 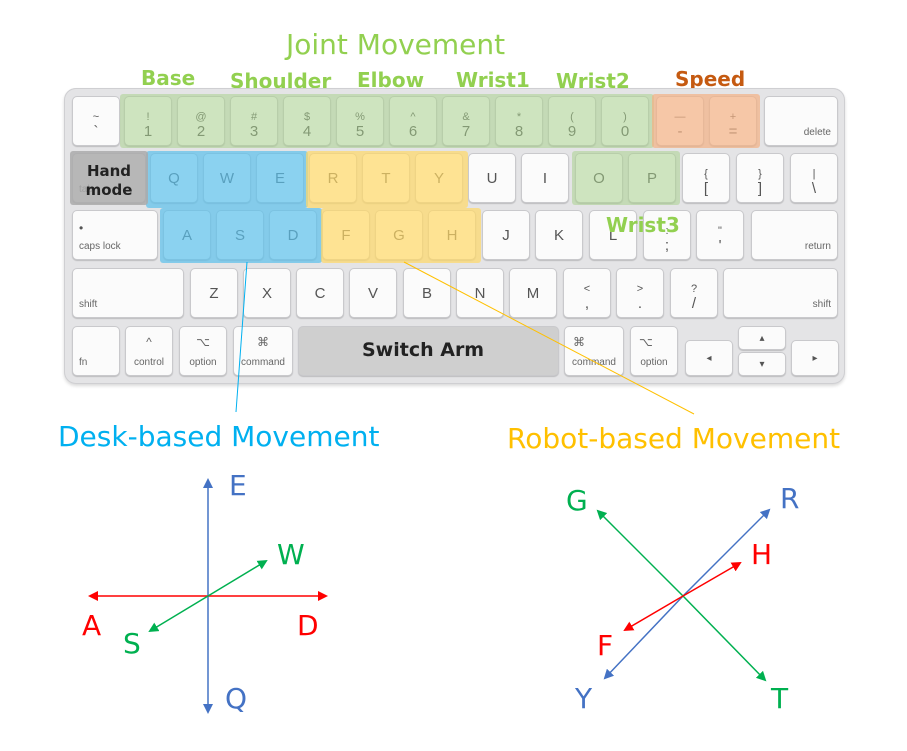 I want to click on key-shift-left: shift, so click(x=128, y=293).